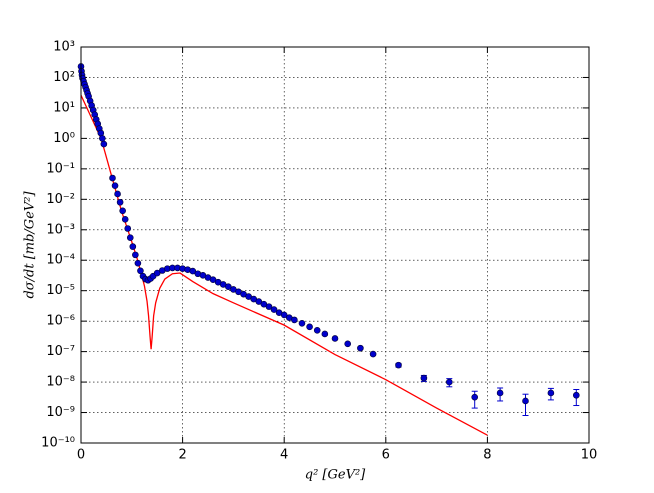  I want to click on y-tick-label: 10⁻², so click(60, 199).